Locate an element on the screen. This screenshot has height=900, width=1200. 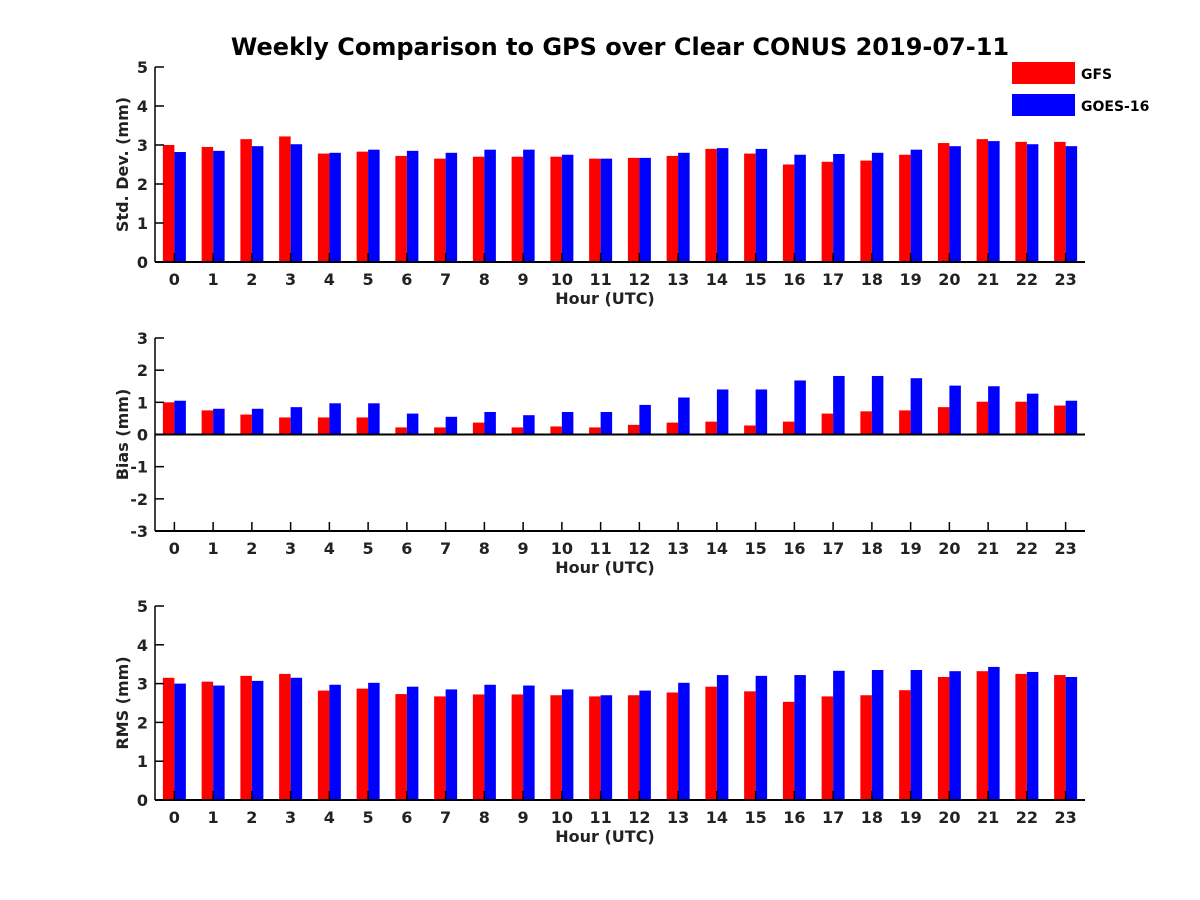
x-tick-label: 22 is located at coordinates (1027, 279).